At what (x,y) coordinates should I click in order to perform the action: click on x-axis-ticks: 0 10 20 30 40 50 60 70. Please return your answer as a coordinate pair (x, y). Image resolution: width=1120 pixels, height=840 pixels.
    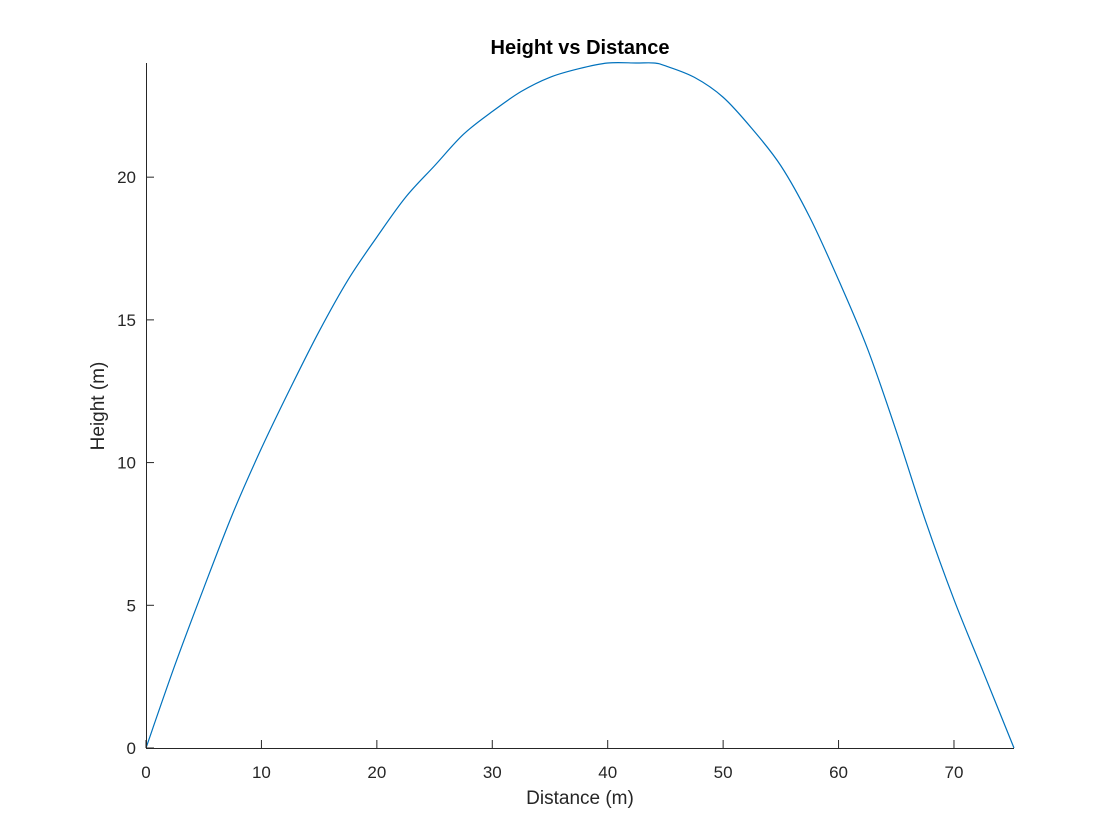
    Looking at the image, I should click on (552, 761).